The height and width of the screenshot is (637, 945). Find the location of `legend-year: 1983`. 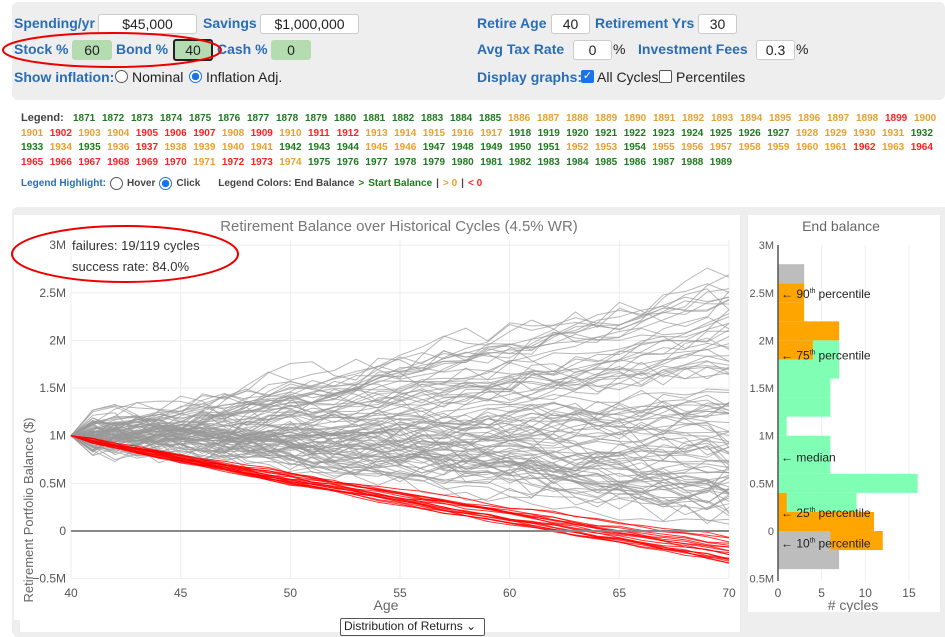

legend-year: 1983 is located at coordinates (548, 162).